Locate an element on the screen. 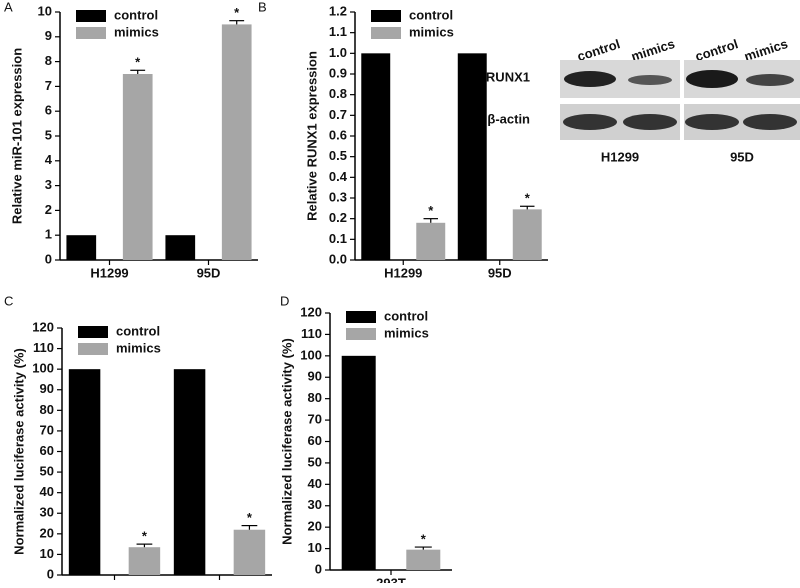  y-tick-label: 7 is located at coordinates (48, 85).